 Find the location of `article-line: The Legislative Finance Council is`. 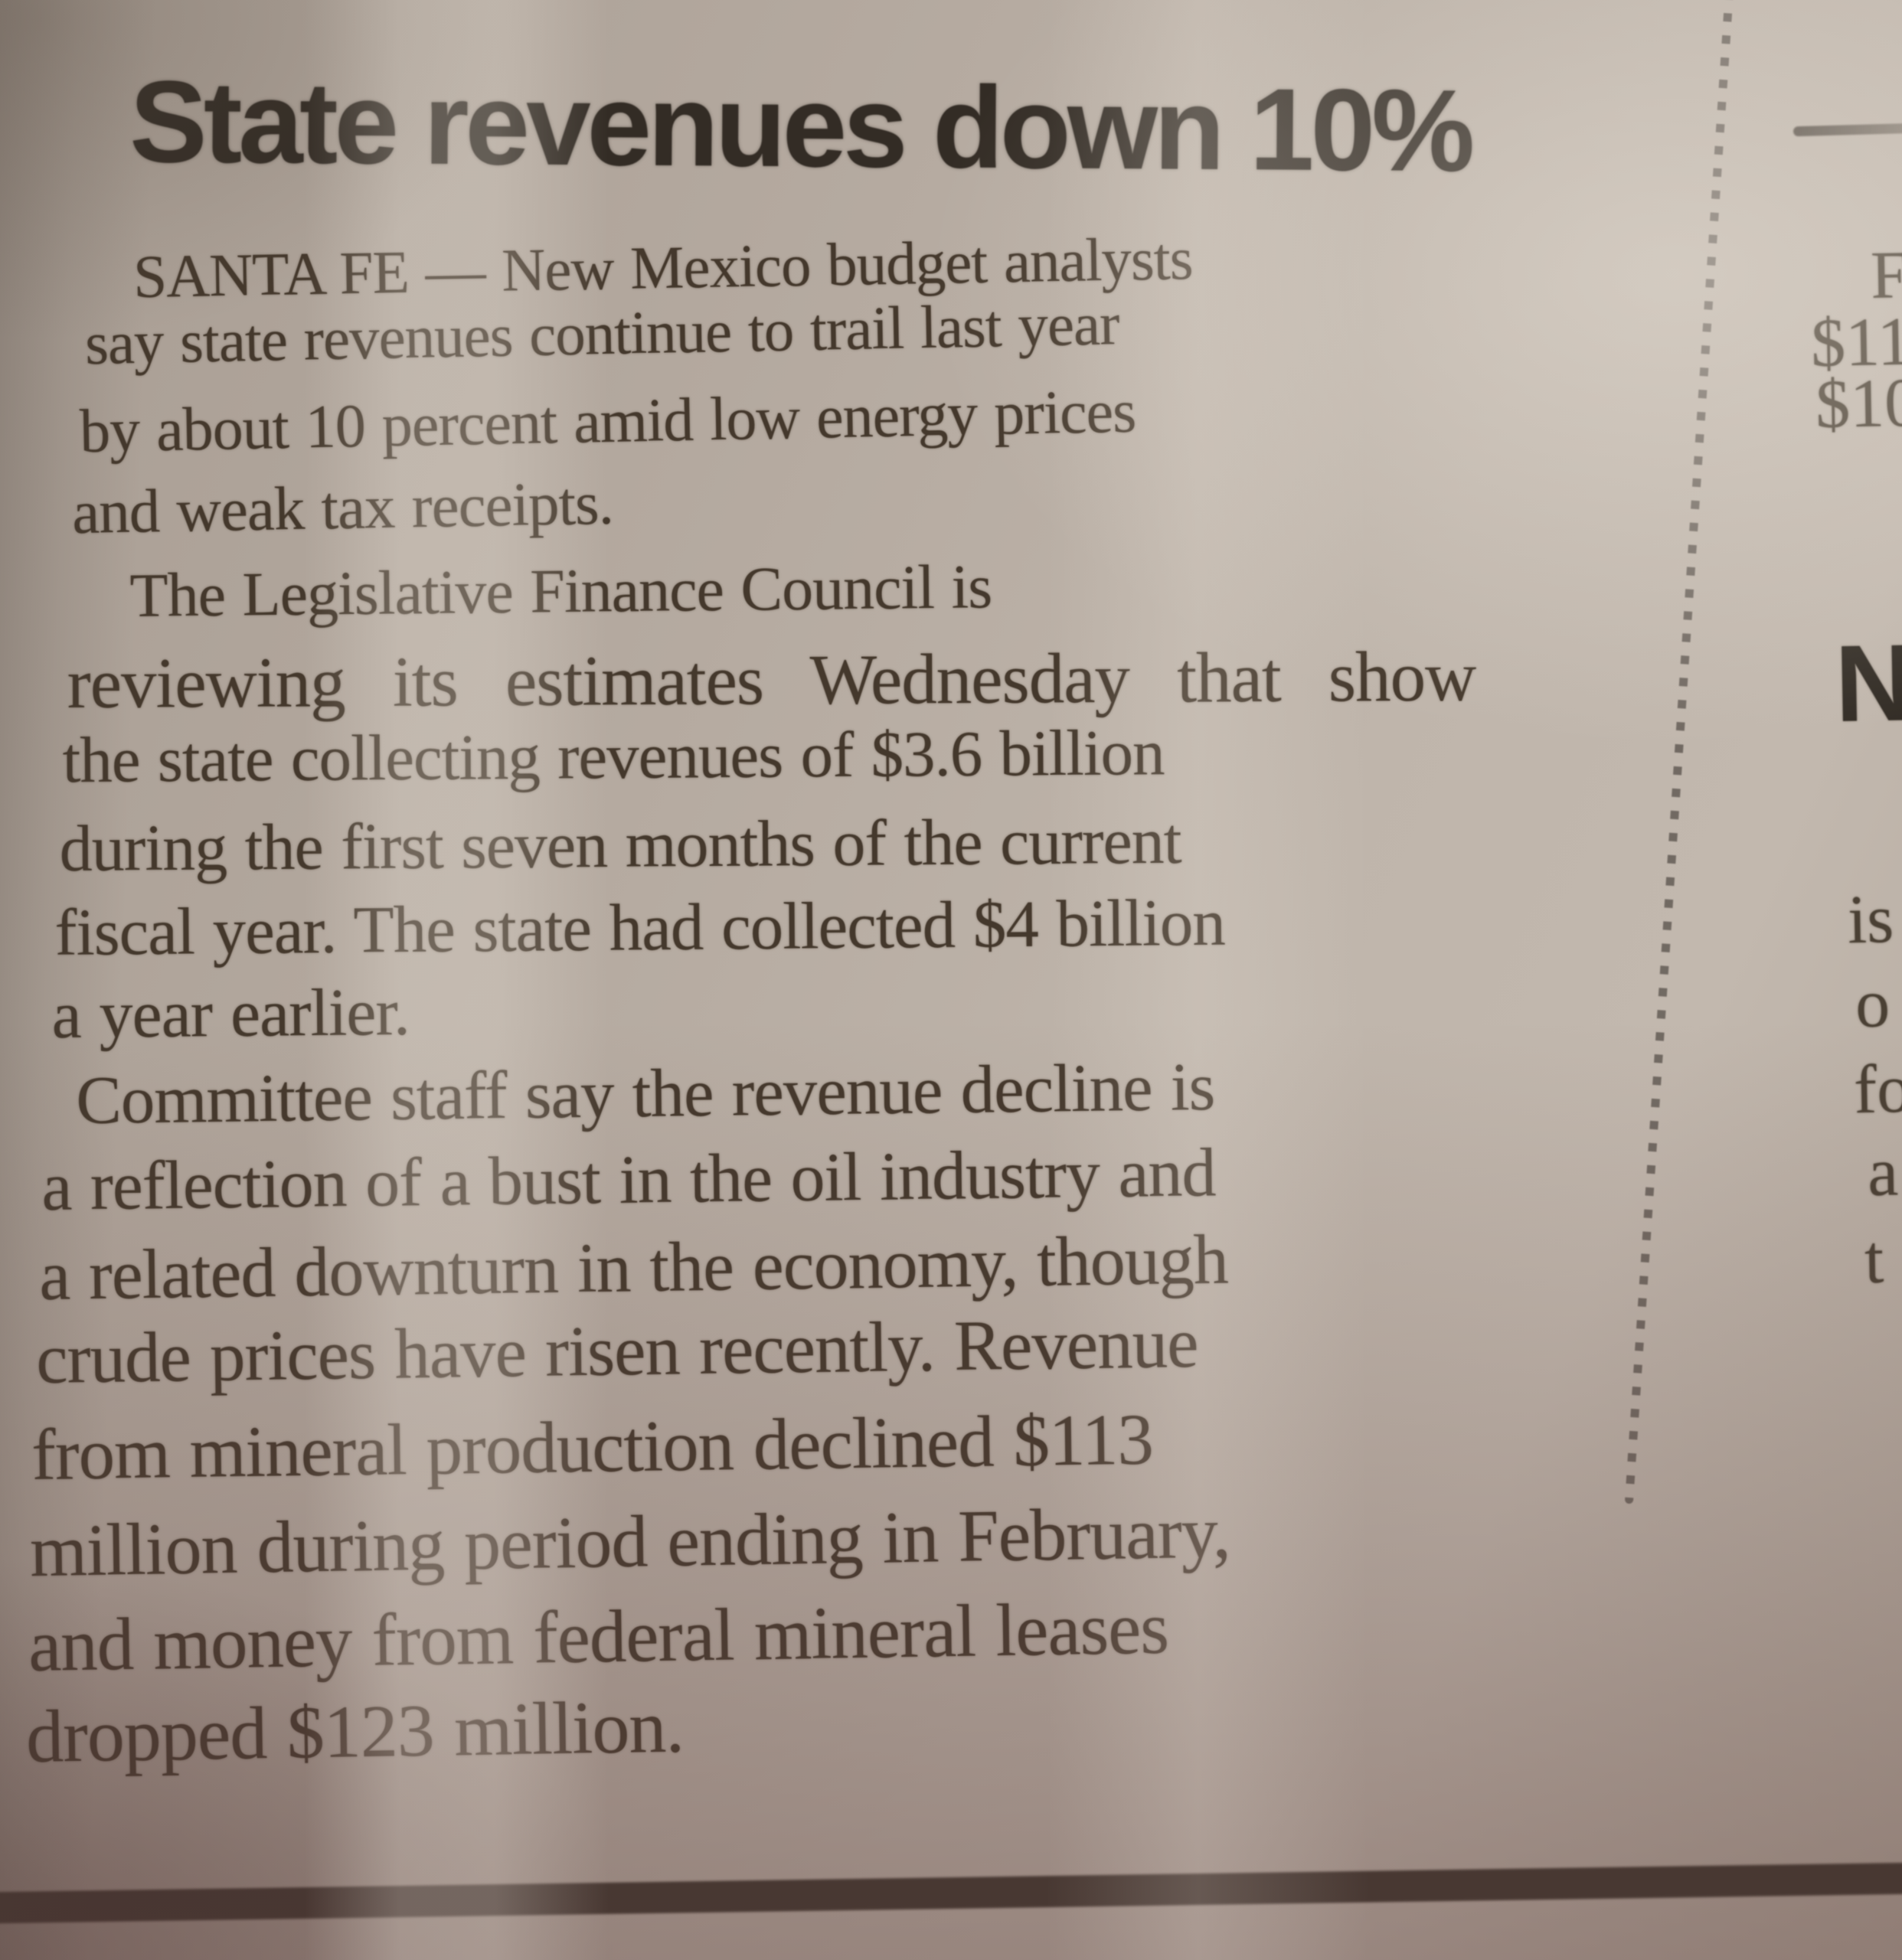

article-line: The Legislative Finance Council is is located at coordinates (560, 591).